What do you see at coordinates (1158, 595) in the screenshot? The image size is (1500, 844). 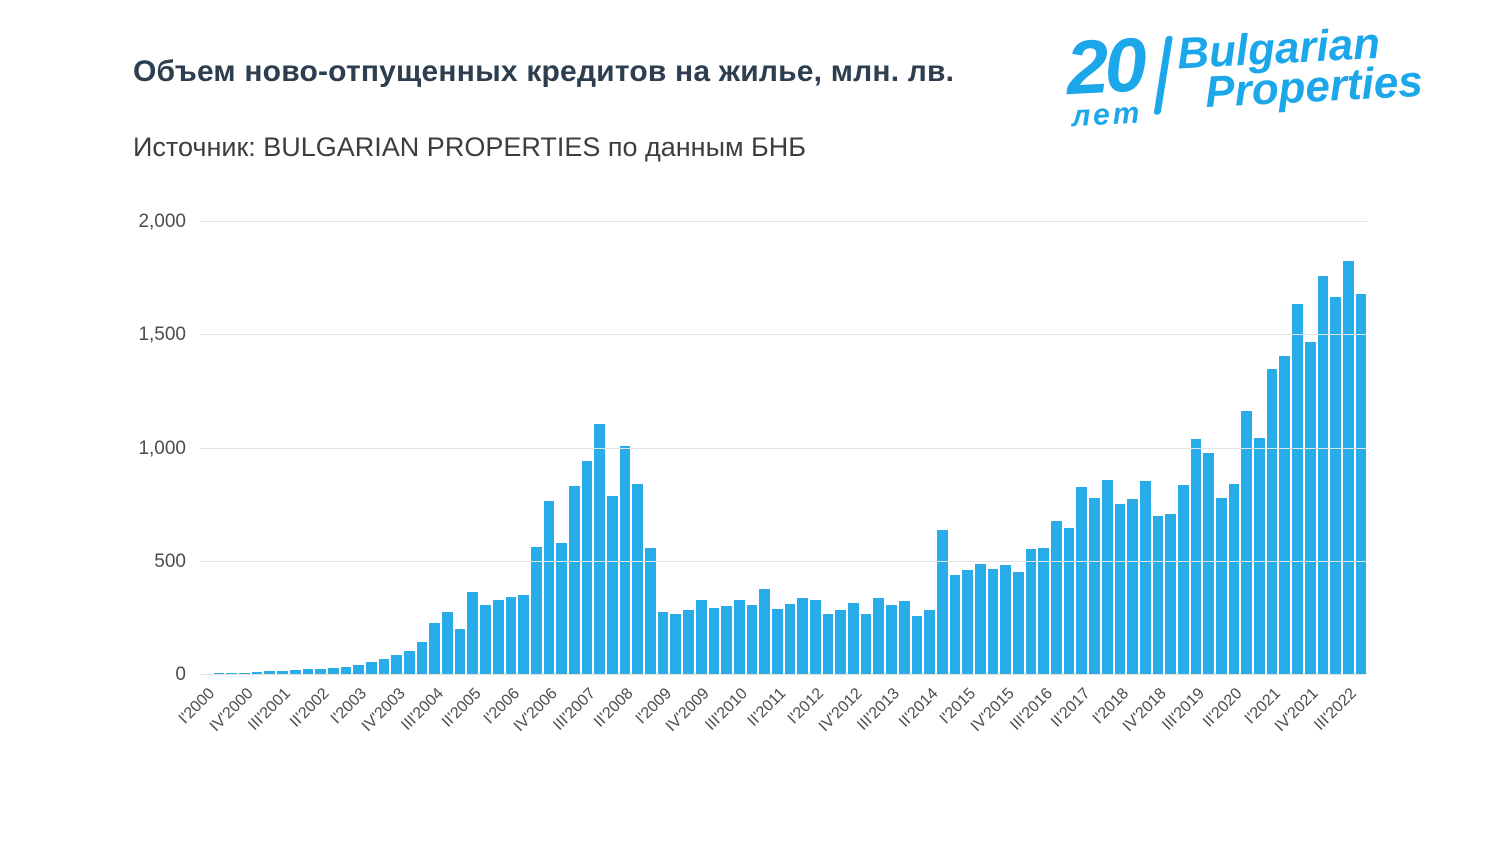 I see `bar-IV'2018` at bounding box center [1158, 595].